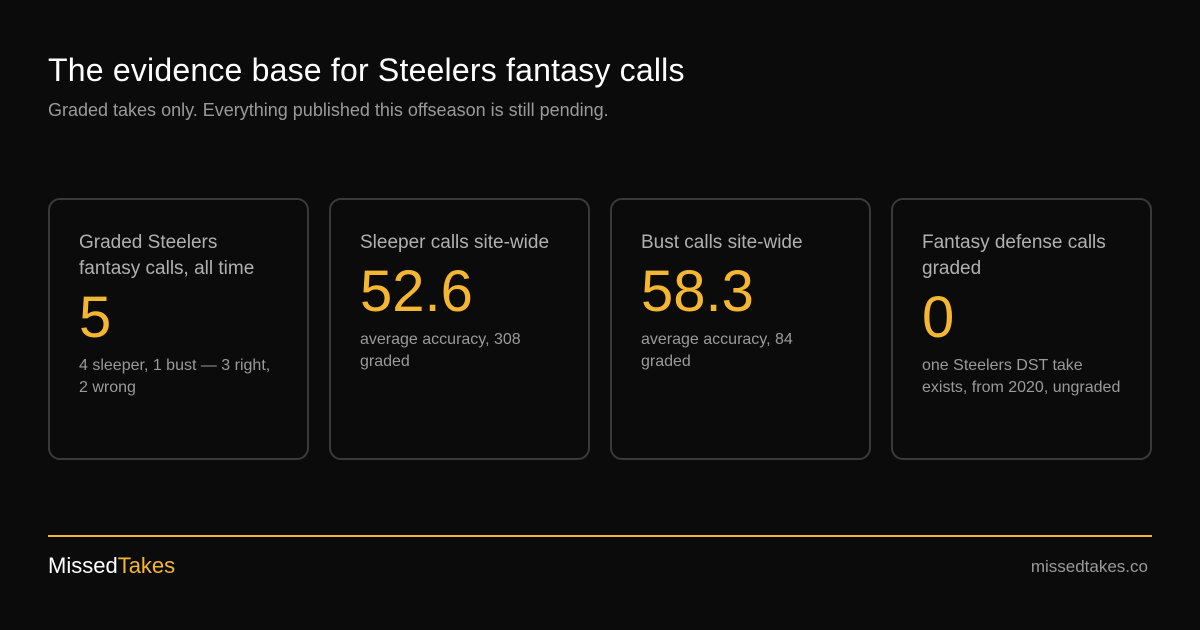 This screenshot has width=1200, height=630. Describe the element at coordinates (697, 291) in the screenshot. I see `stat-value: 58.3` at that location.